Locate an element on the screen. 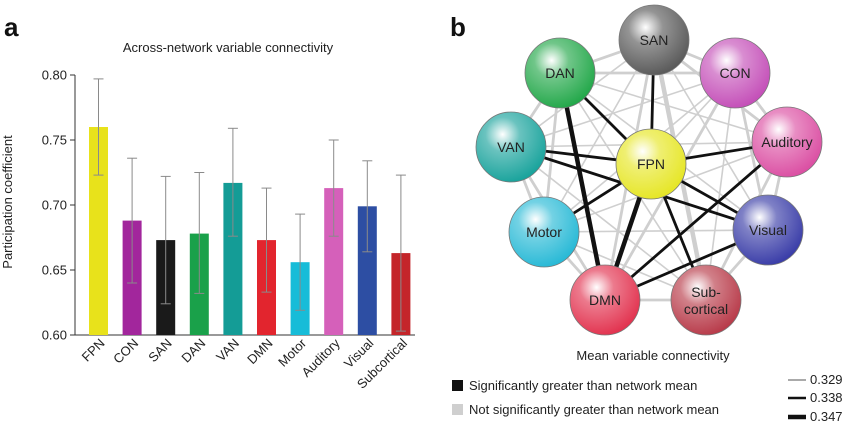 This screenshot has height=427, width=850. node-motor: Motor is located at coordinates (544, 232).